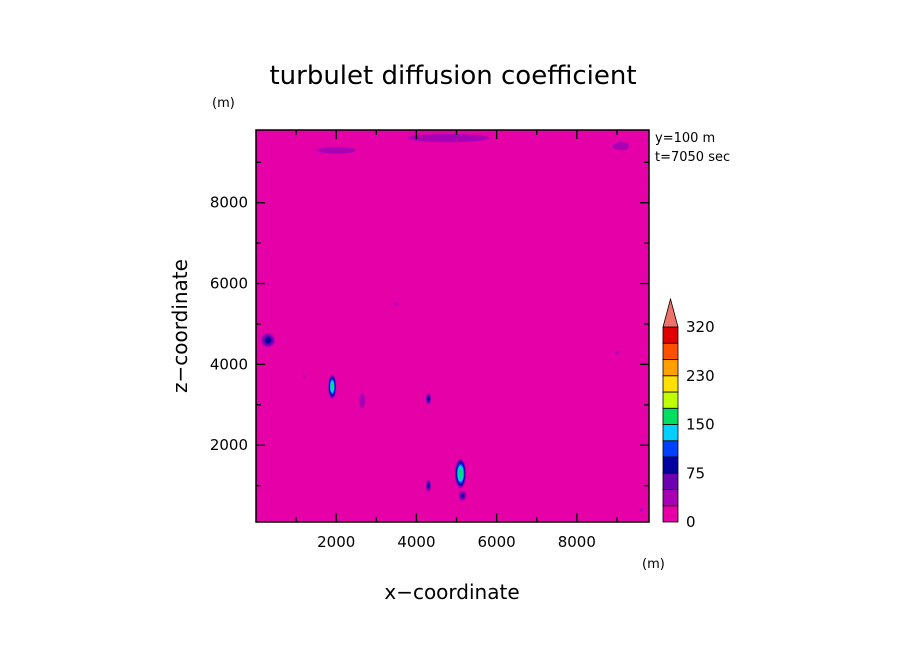 The height and width of the screenshot is (654, 904). What do you see at coordinates (577, 542) in the screenshot?
I see `x-tick-label: 8000` at bounding box center [577, 542].